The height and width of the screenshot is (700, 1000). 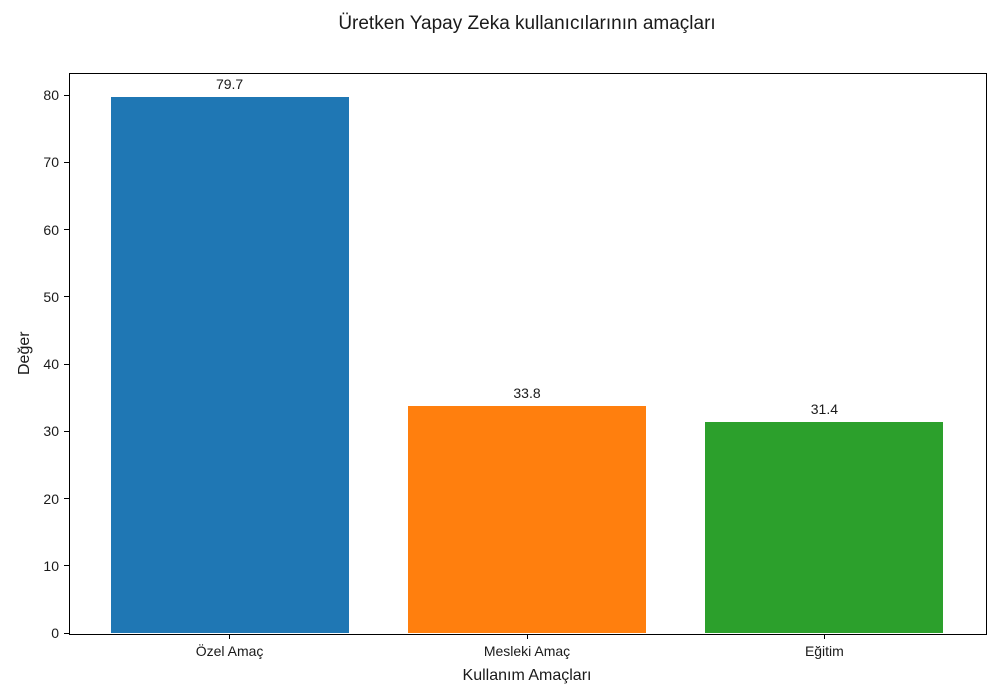 I want to click on bar-value-label: 79.7, so click(x=229, y=84).